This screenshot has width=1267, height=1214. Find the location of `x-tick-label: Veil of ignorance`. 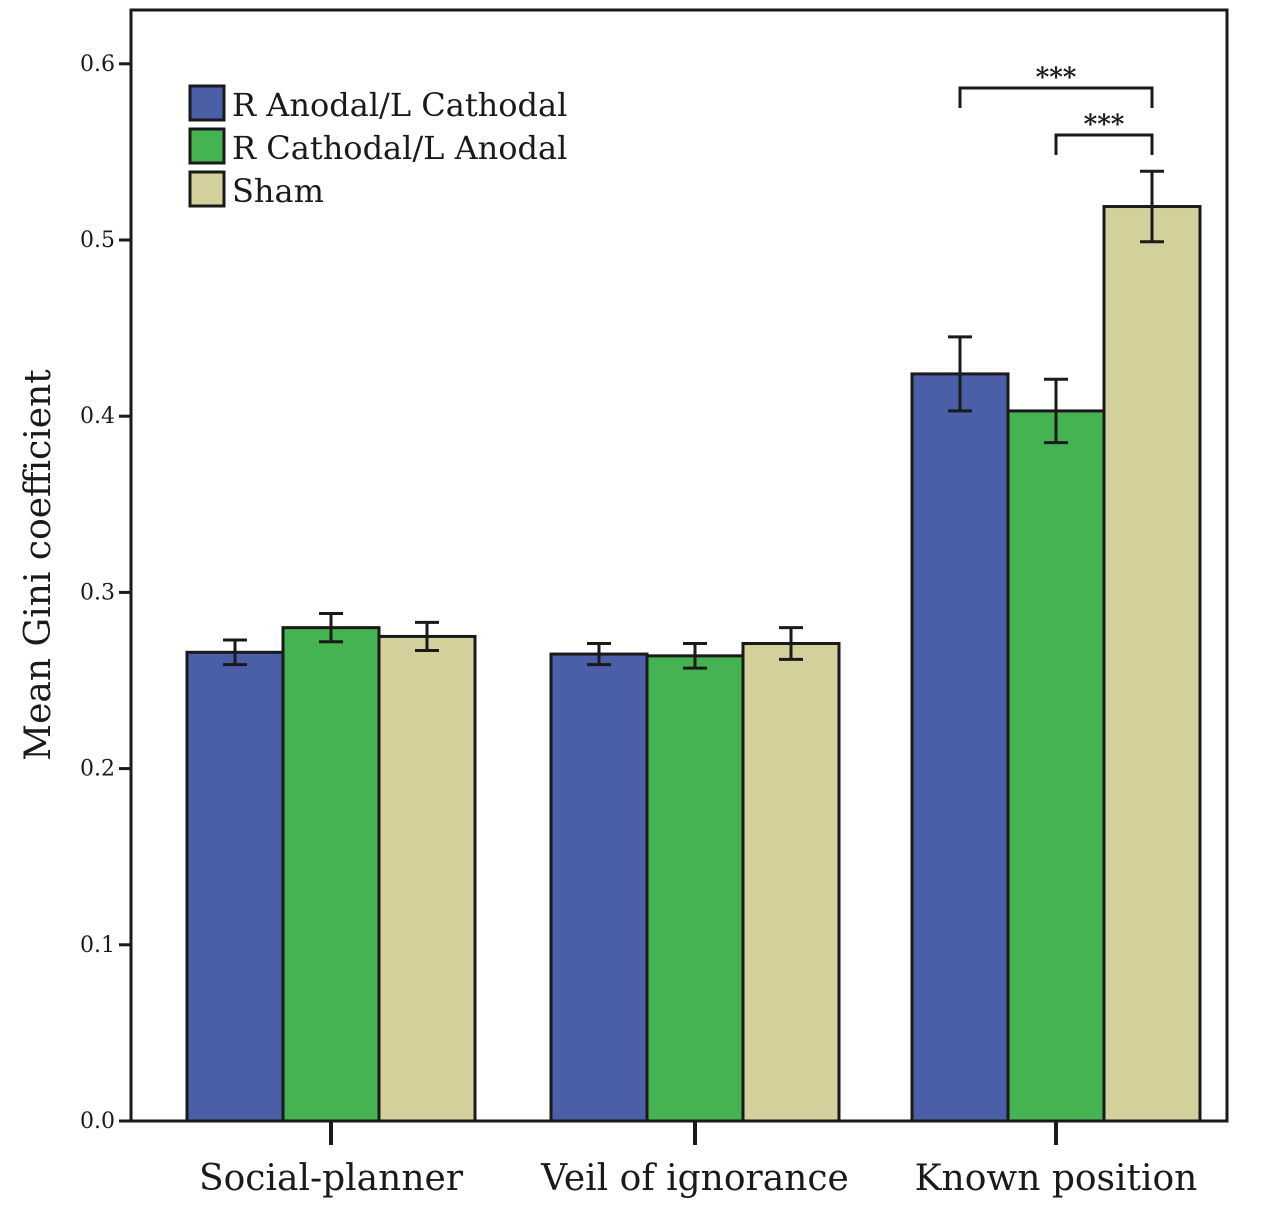

x-tick-label: Veil of ignorance is located at coordinates (694, 1178).